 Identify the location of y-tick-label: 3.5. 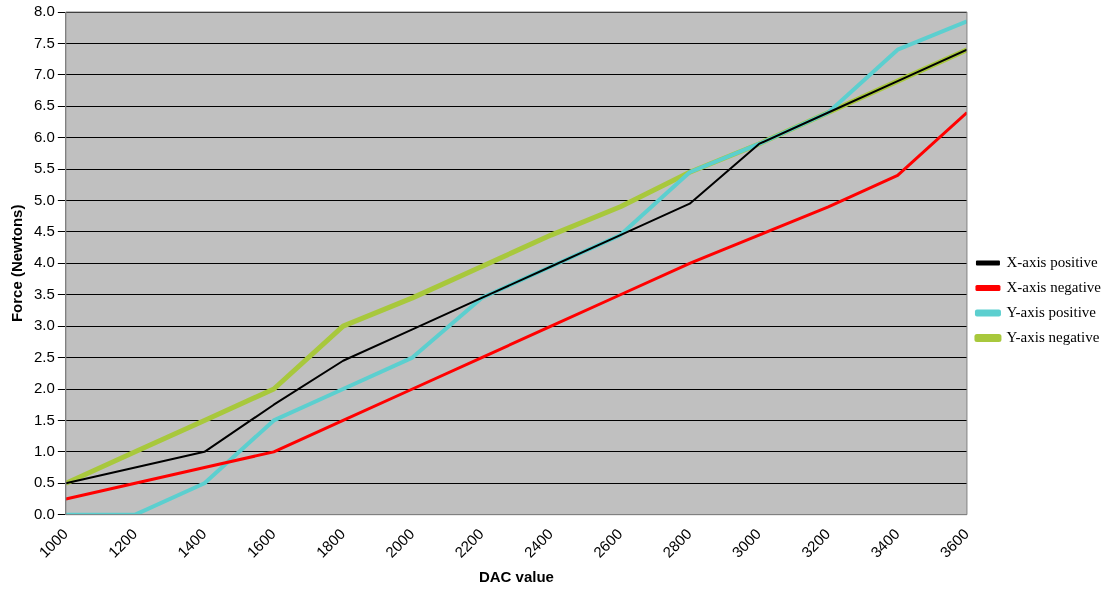
(44, 293).